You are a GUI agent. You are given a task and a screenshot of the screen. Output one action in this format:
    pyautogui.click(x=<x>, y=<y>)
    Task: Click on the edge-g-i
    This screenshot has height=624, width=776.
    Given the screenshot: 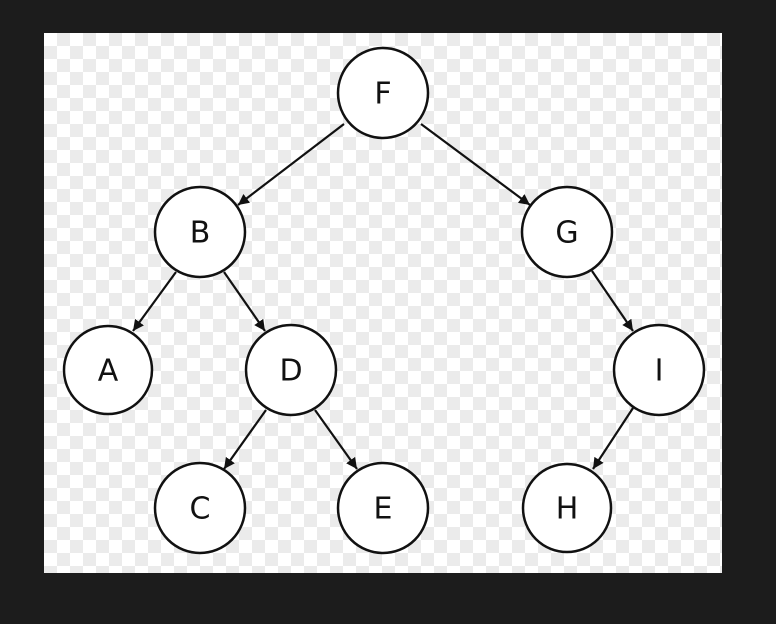 What is the action you would take?
    pyautogui.click(x=612, y=301)
    